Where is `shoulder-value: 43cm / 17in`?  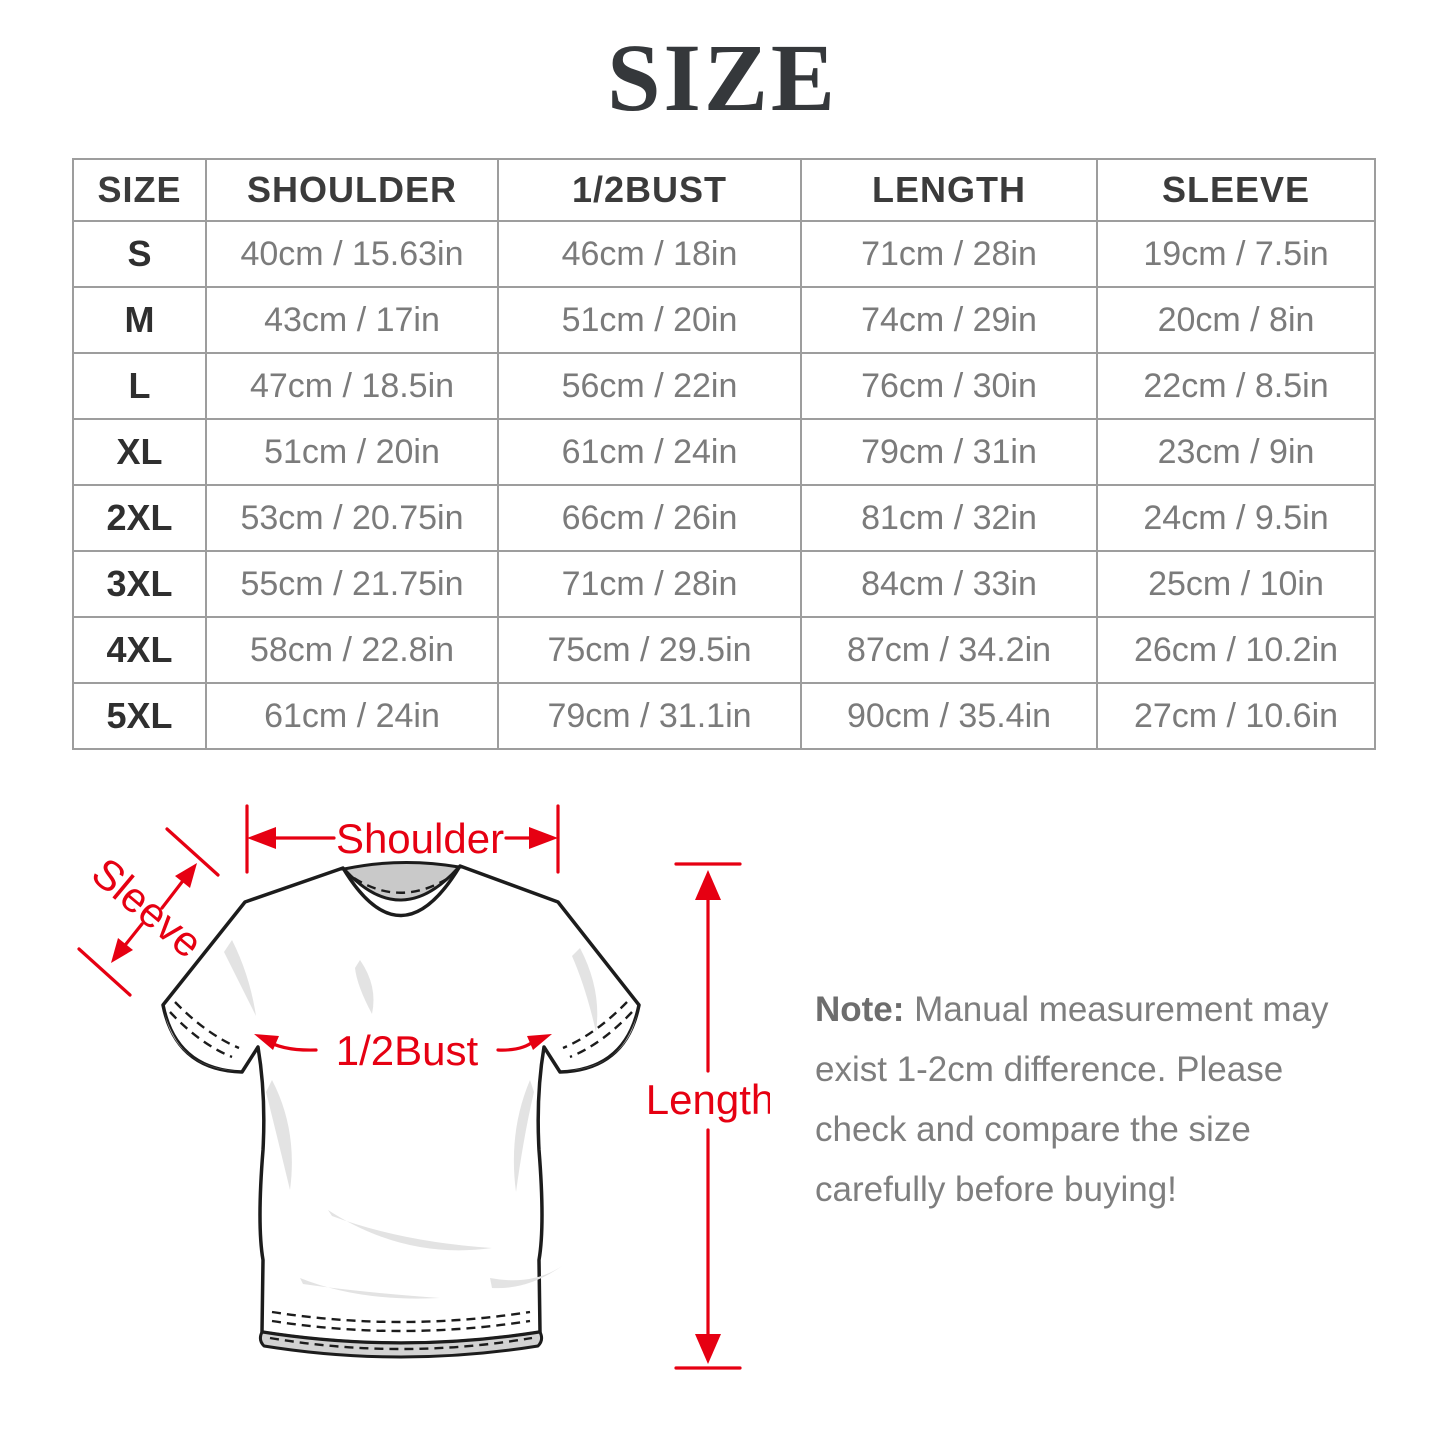 shoulder-value: 43cm / 17in is located at coordinates (352, 320).